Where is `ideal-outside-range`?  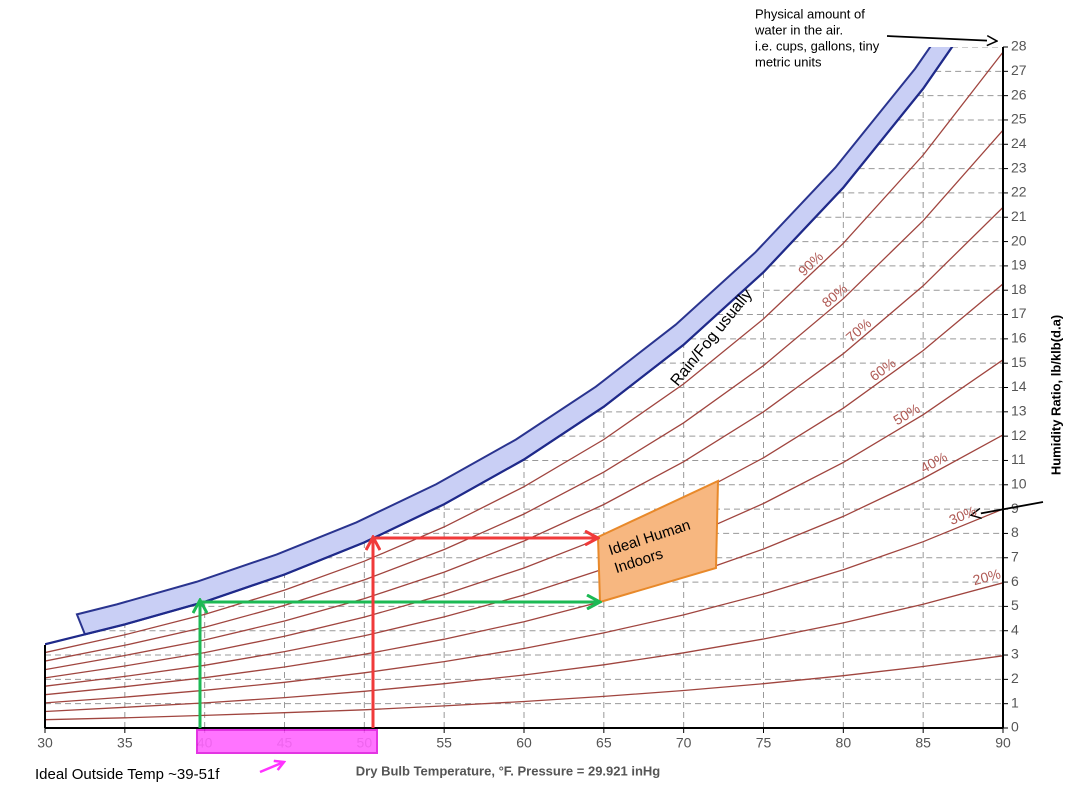 ideal-outside-range is located at coordinates (287, 741).